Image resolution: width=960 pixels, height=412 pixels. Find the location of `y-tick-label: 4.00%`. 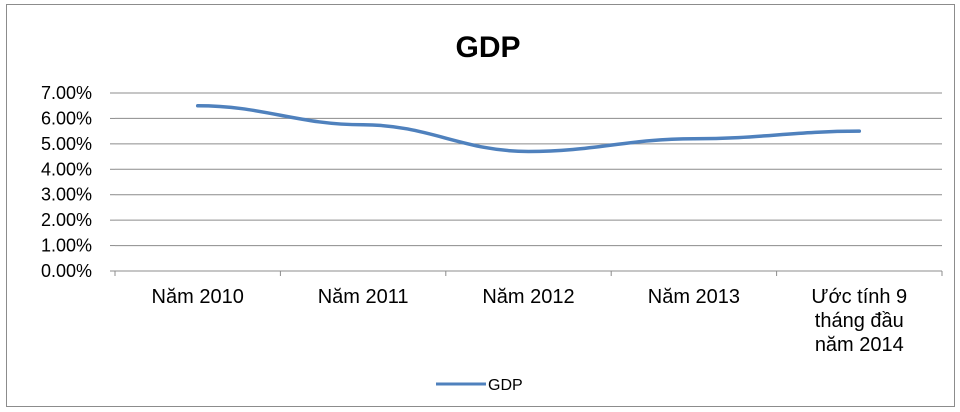

y-tick-label: 4.00% is located at coordinates (66, 169).